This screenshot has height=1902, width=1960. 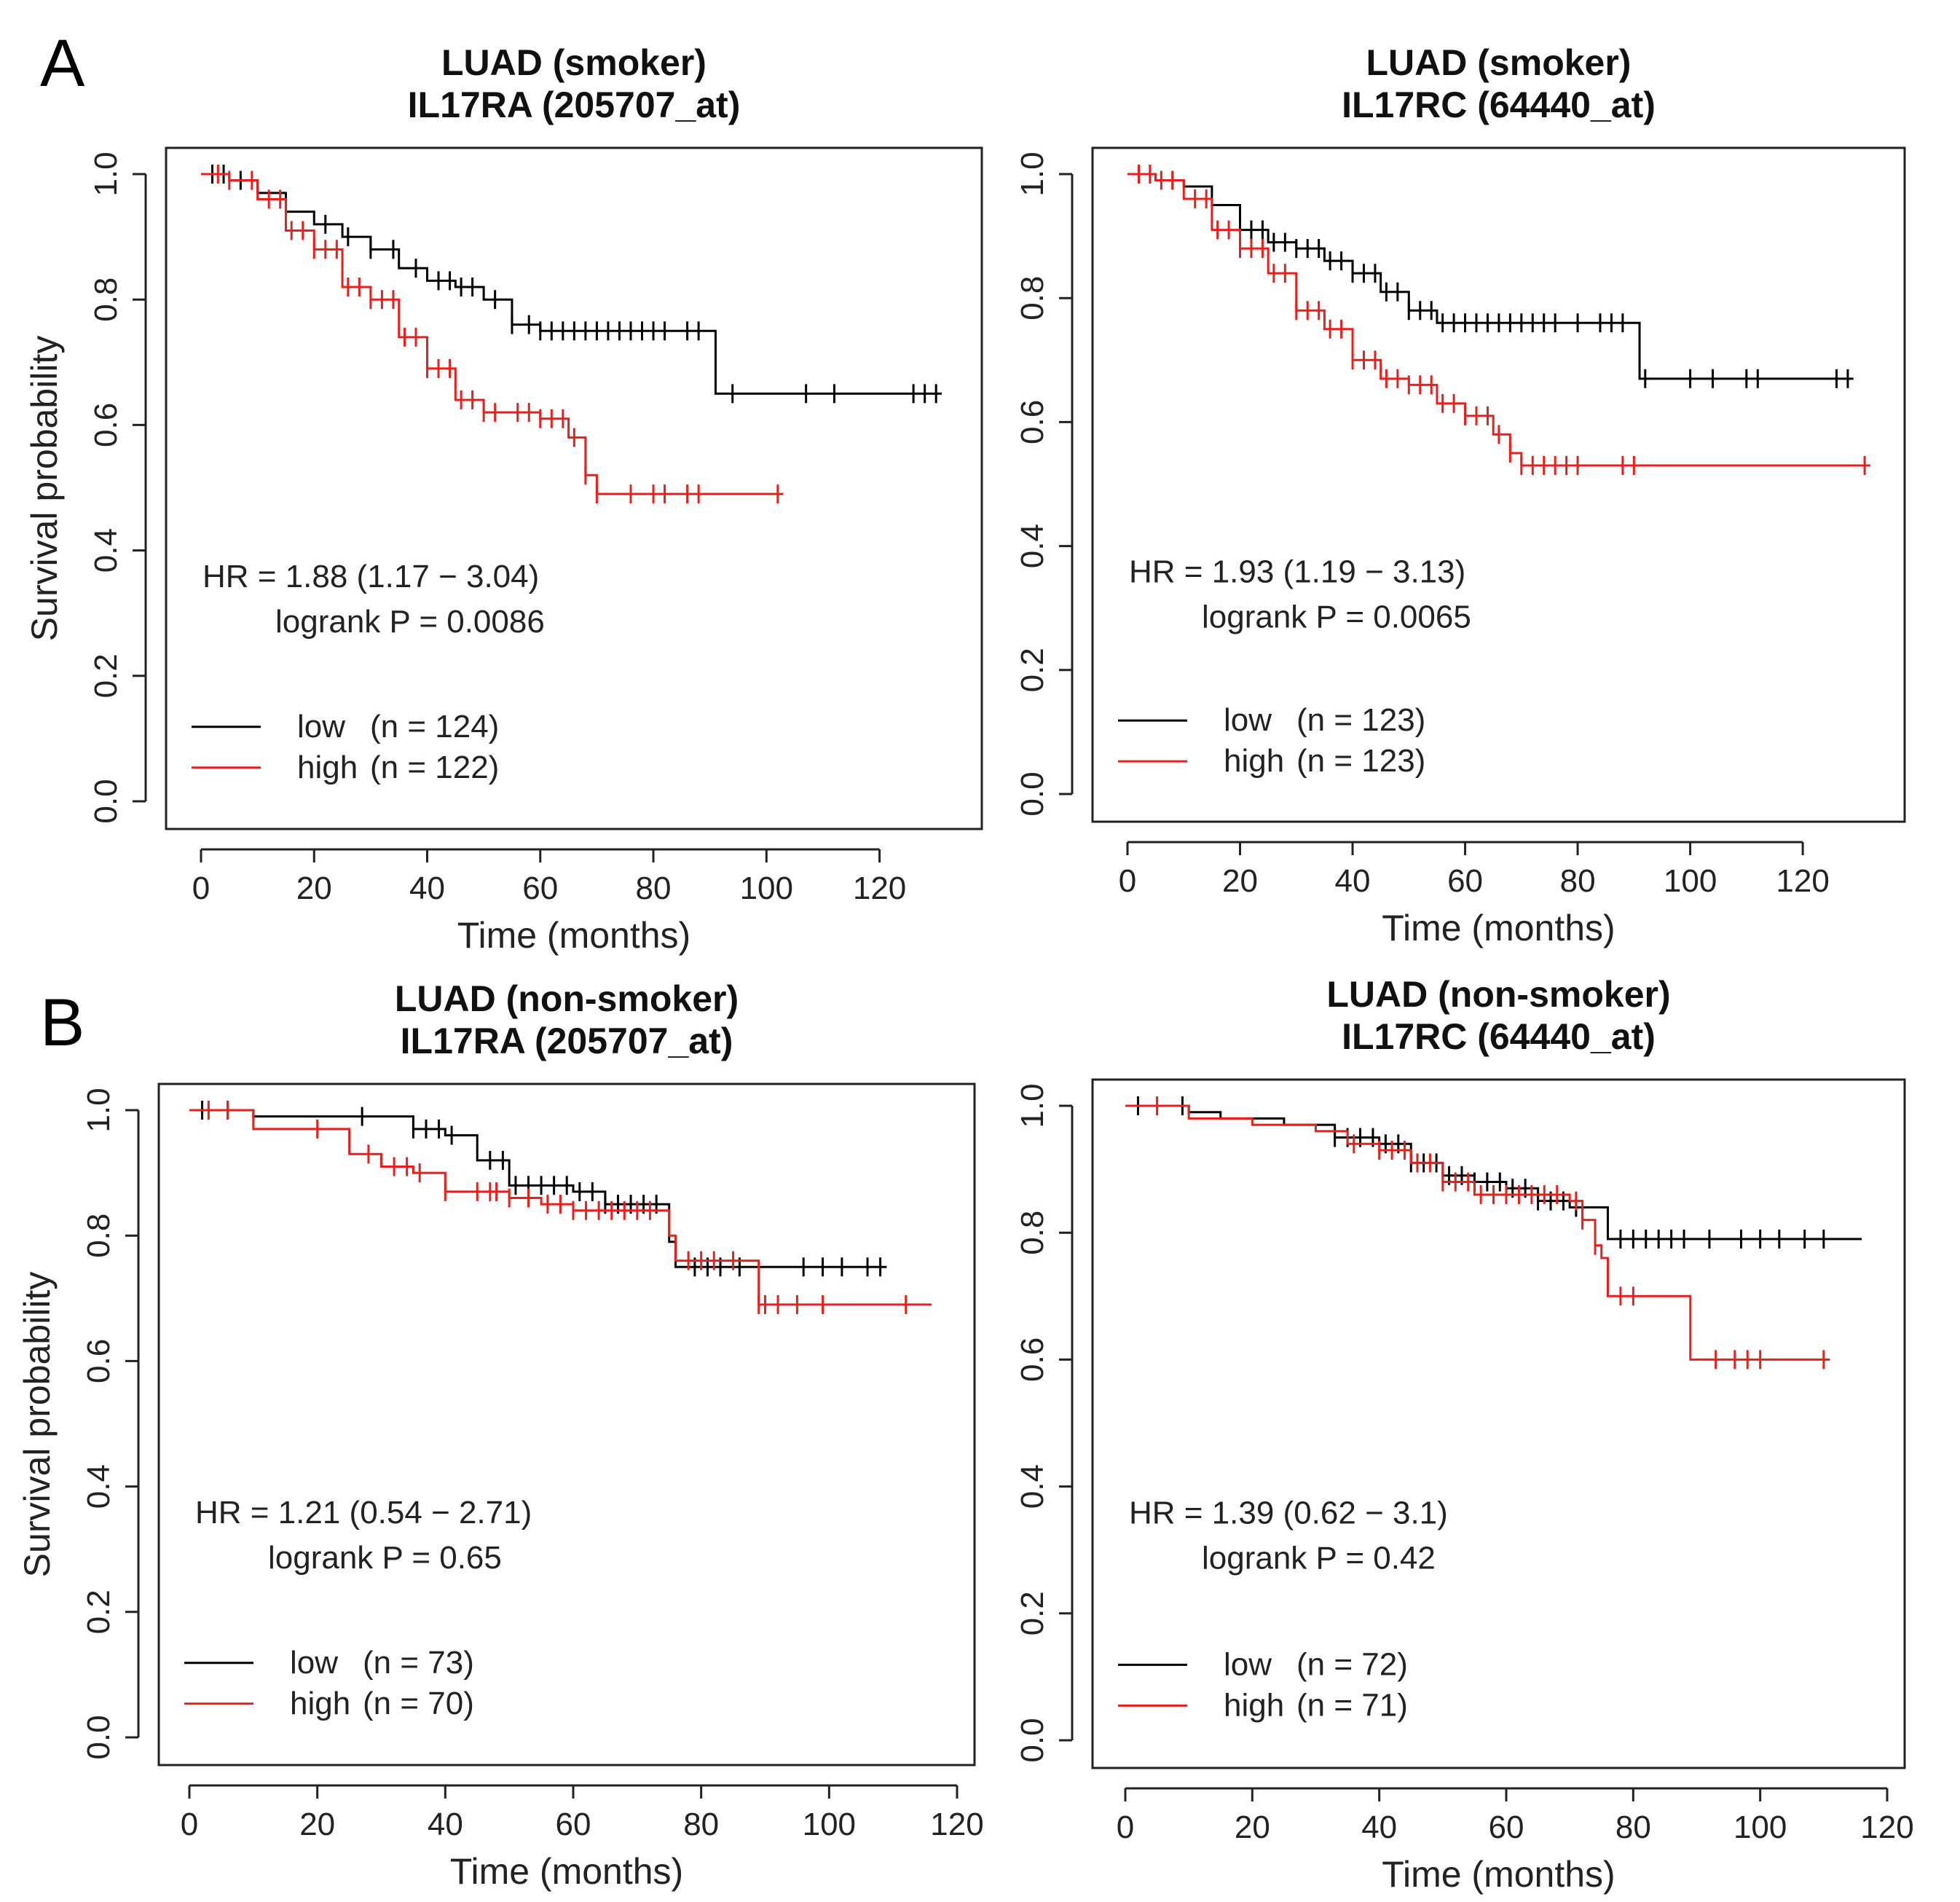 What do you see at coordinates (574, 62) in the screenshot?
I see `chart-title: LUAD (smoker)` at bounding box center [574, 62].